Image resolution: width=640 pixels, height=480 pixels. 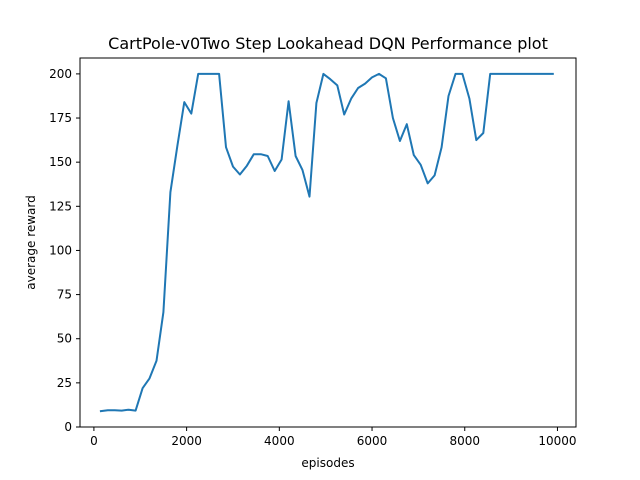 I want to click on x-tick-label: 6000, so click(x=372, y=441).